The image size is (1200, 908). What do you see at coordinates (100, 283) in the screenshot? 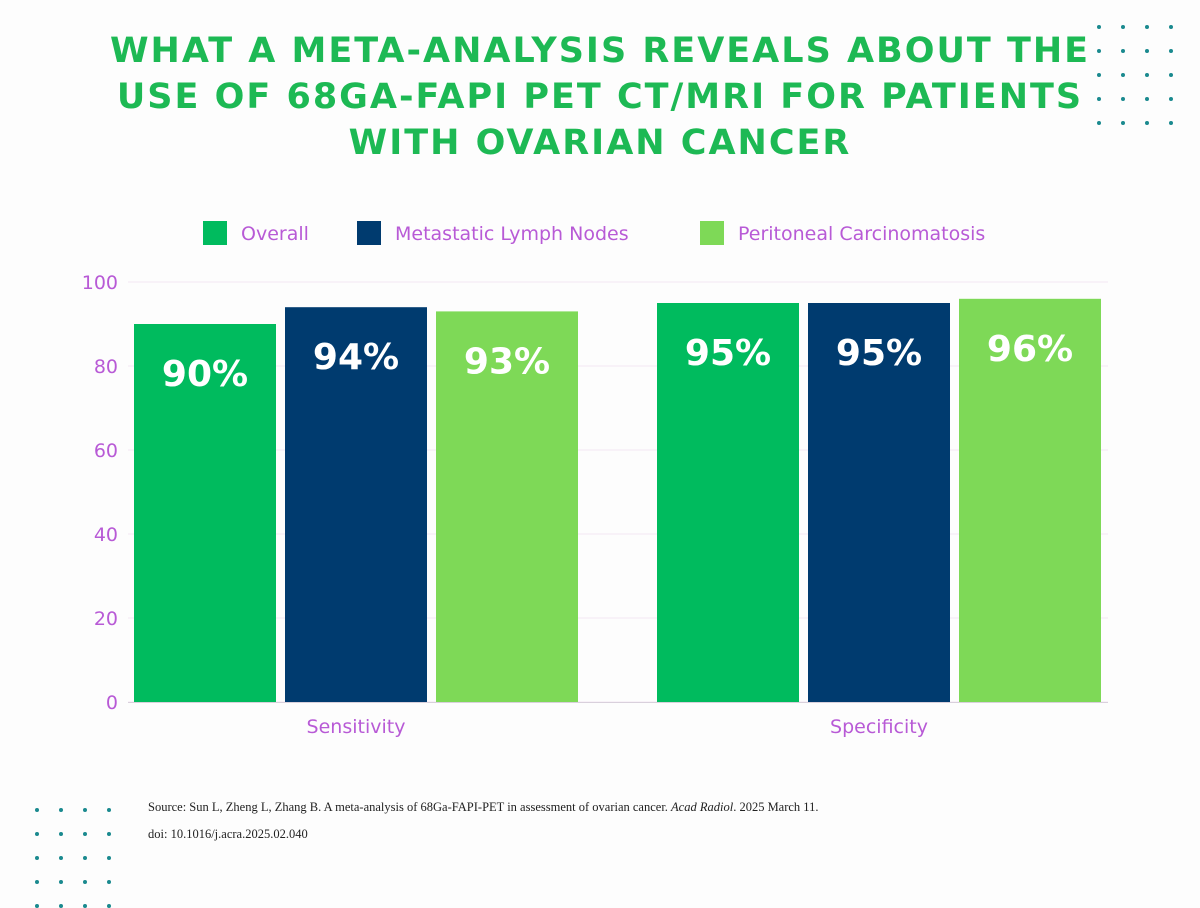
I see `y-tick-label: 100` at bounding box center [100, 283].